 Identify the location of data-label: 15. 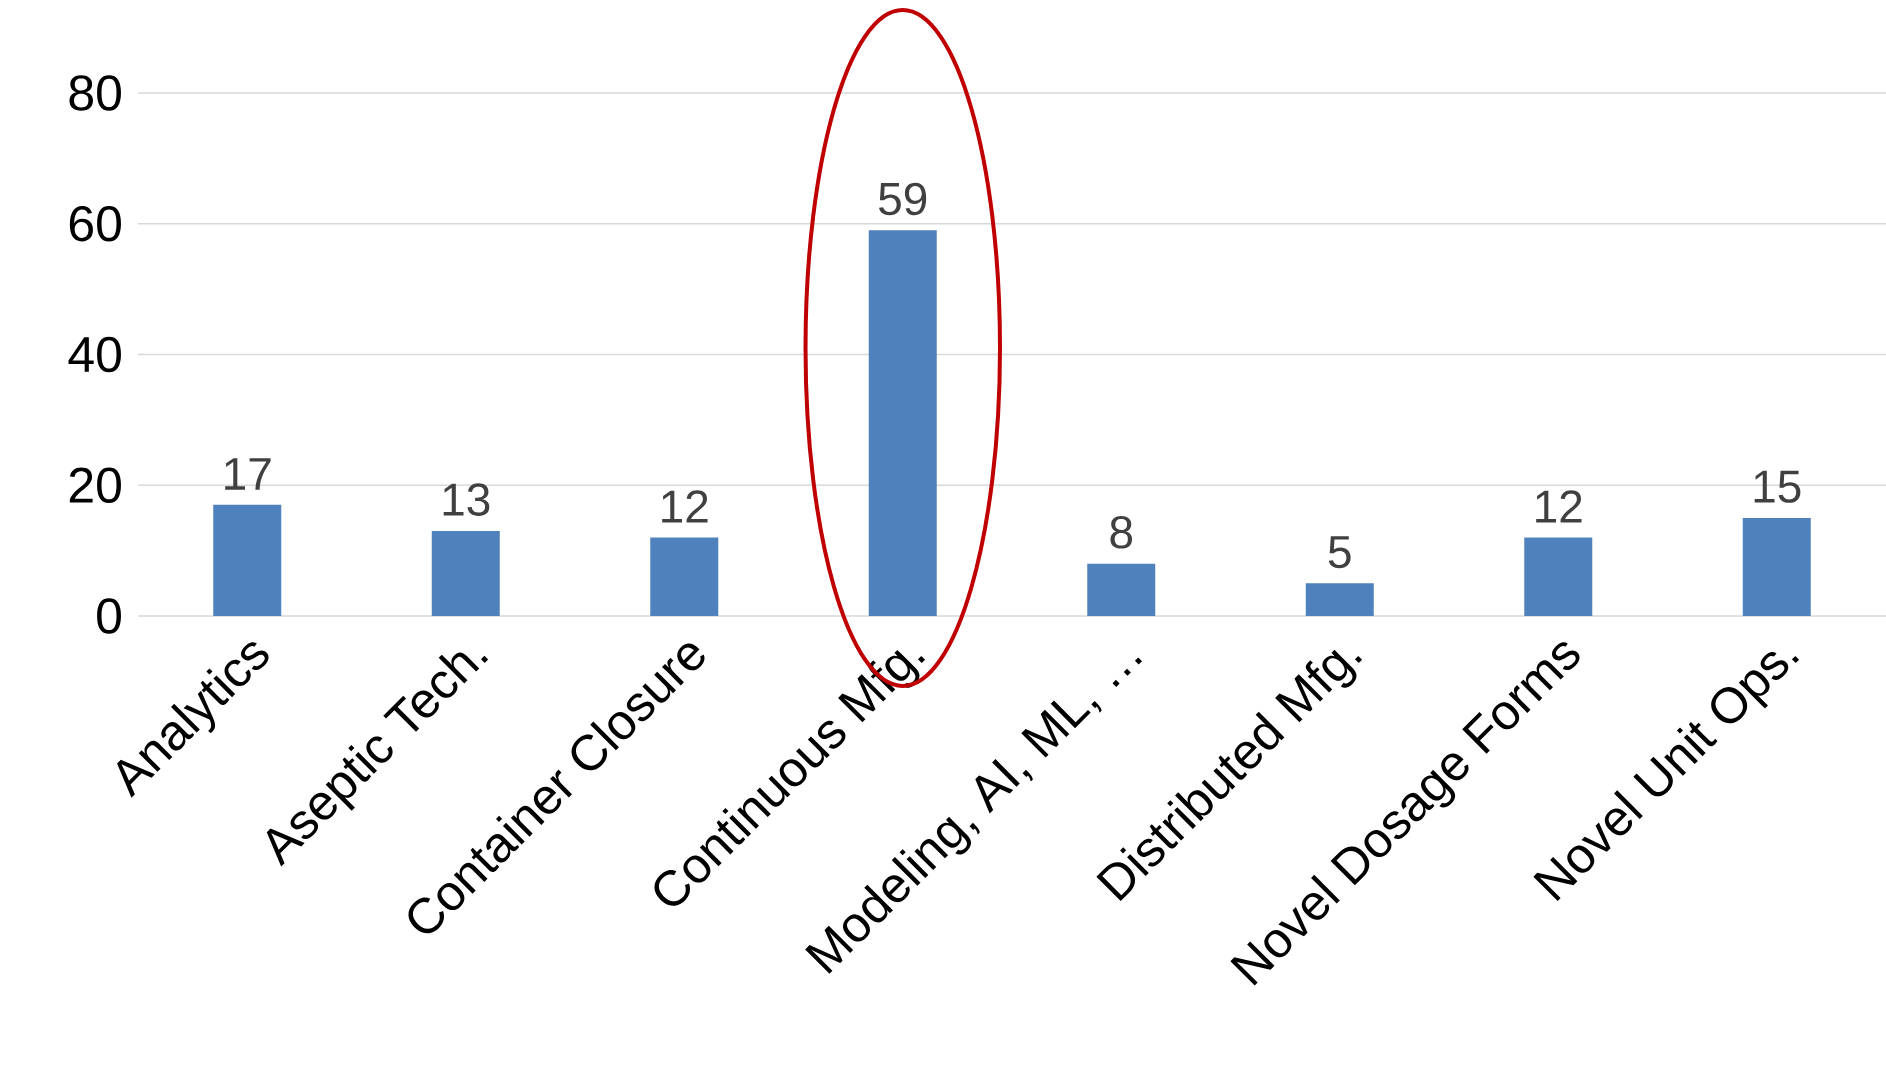
(1777, 486).